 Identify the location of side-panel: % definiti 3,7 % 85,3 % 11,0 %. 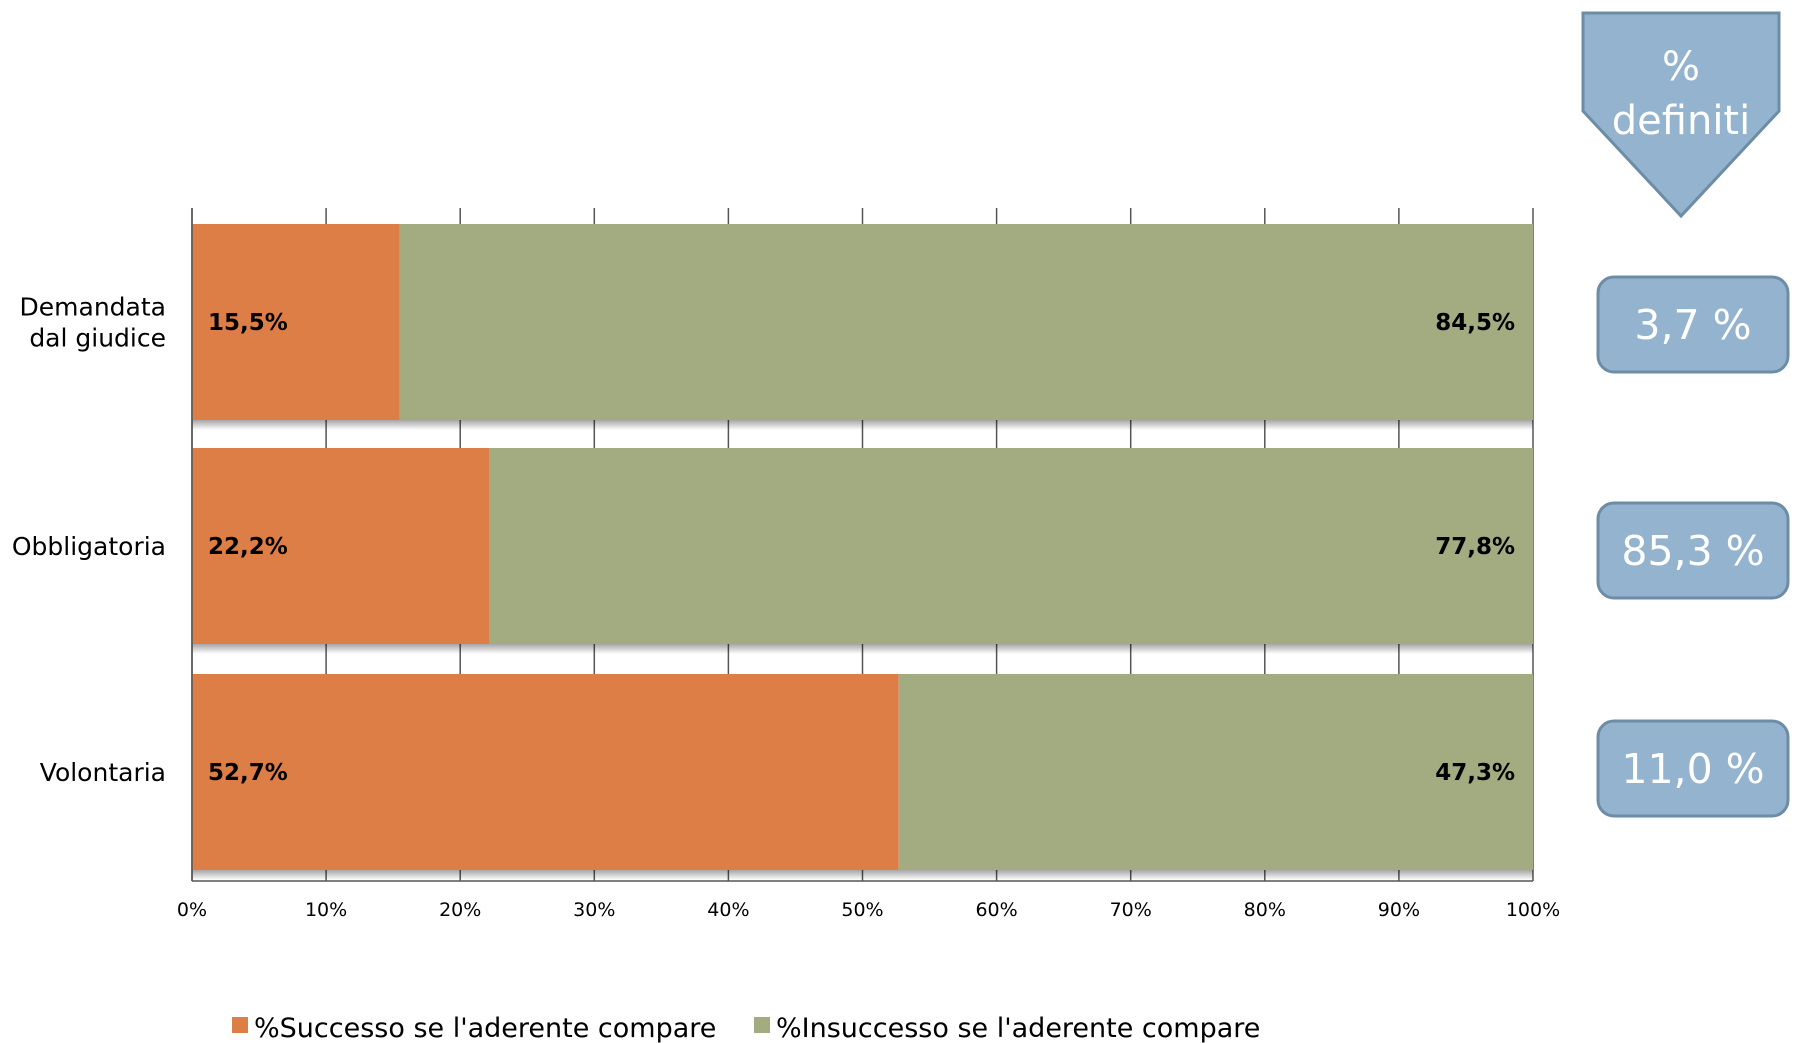
(1685, 414).